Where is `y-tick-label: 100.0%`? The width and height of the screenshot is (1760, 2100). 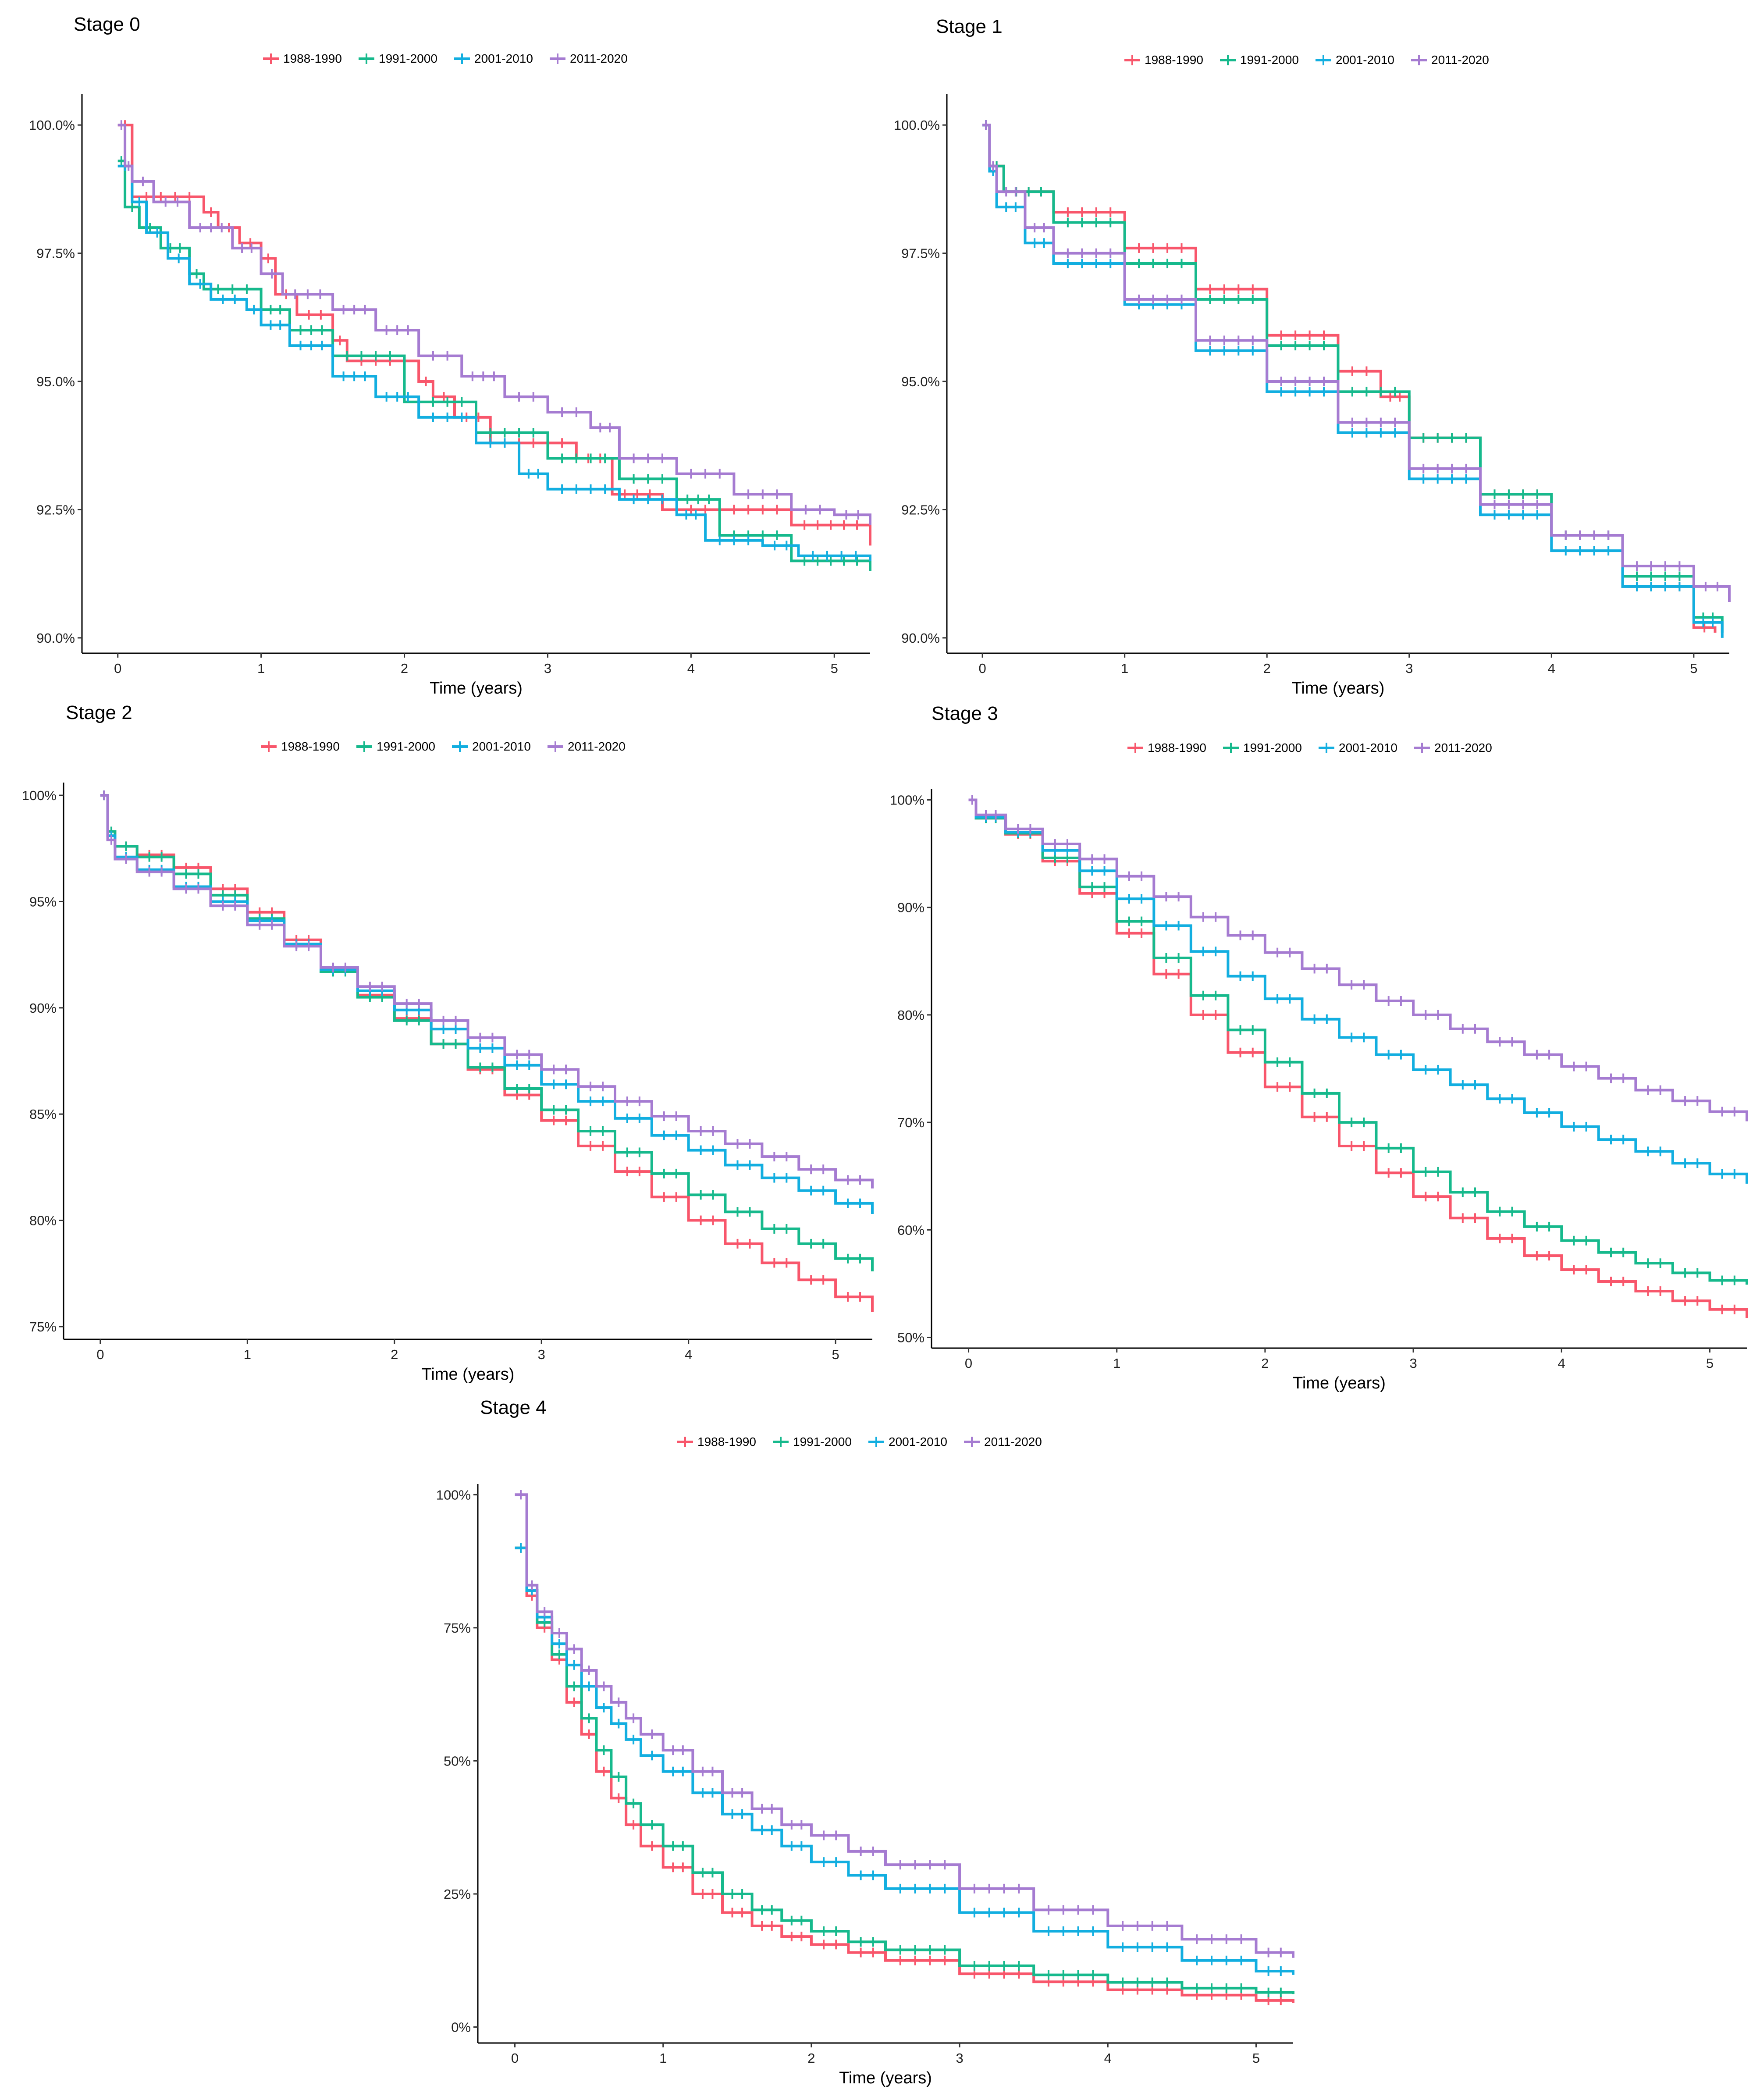
y-tick-label: 100.0% is located at coordinates (917, 125).